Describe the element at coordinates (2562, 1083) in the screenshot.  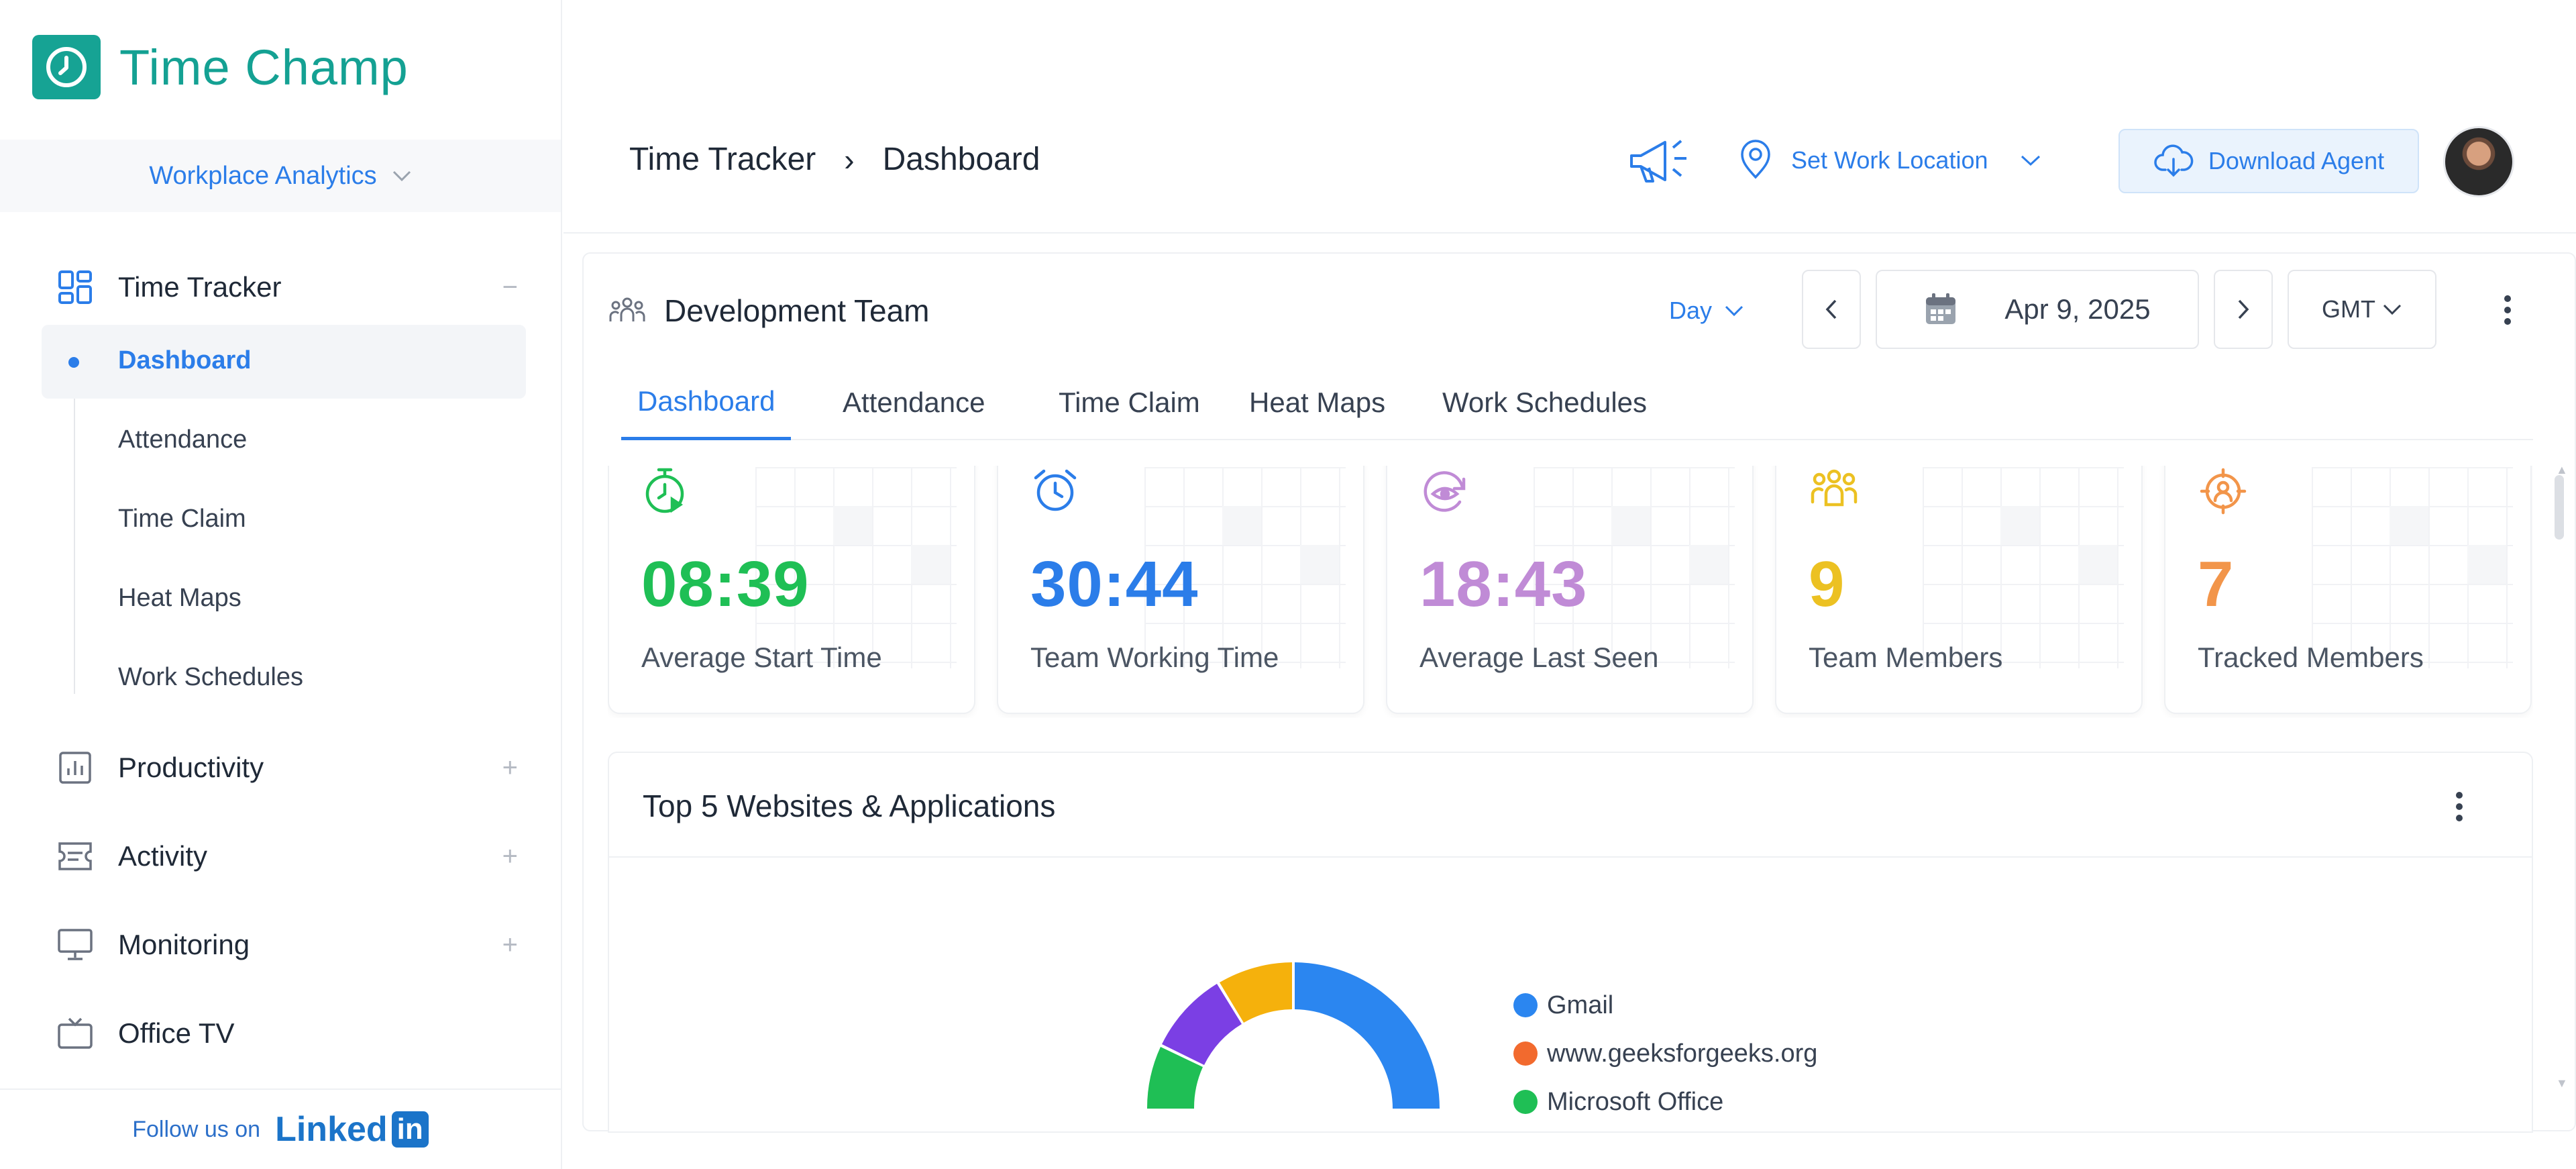
I see `scroll-down-arrow-icon: ▼` at that location.